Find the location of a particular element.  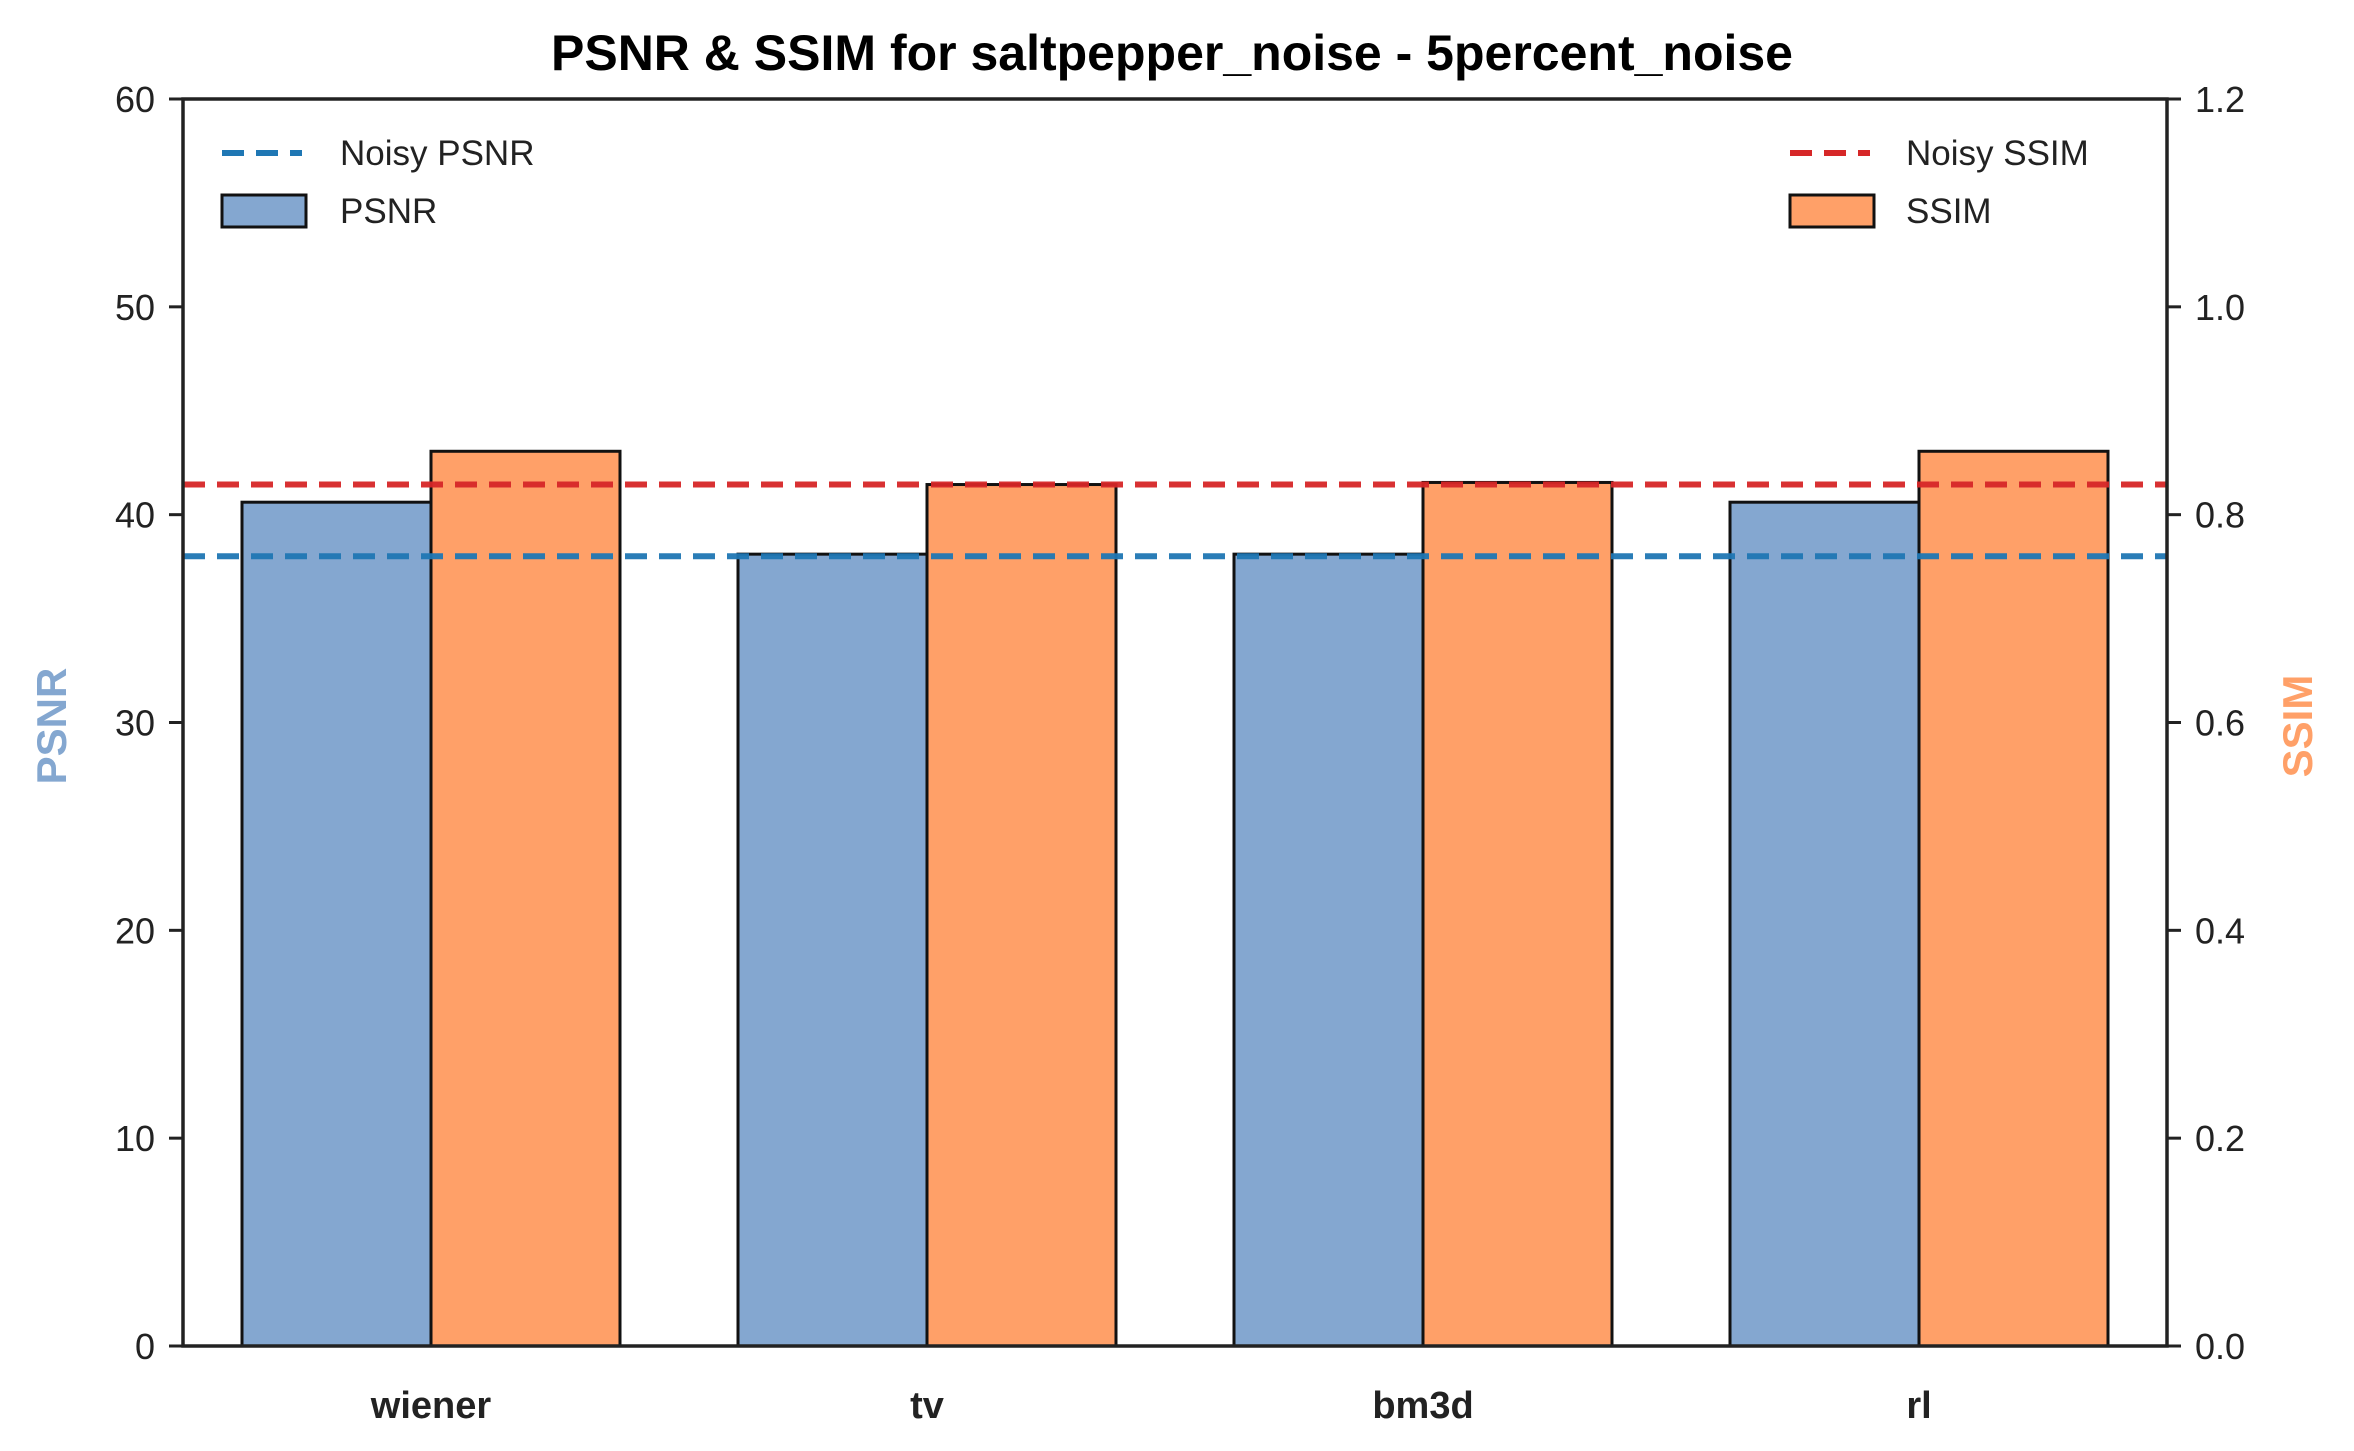

legend-left: Noisy PSNR PSNR is located at coordinates (377, 182).